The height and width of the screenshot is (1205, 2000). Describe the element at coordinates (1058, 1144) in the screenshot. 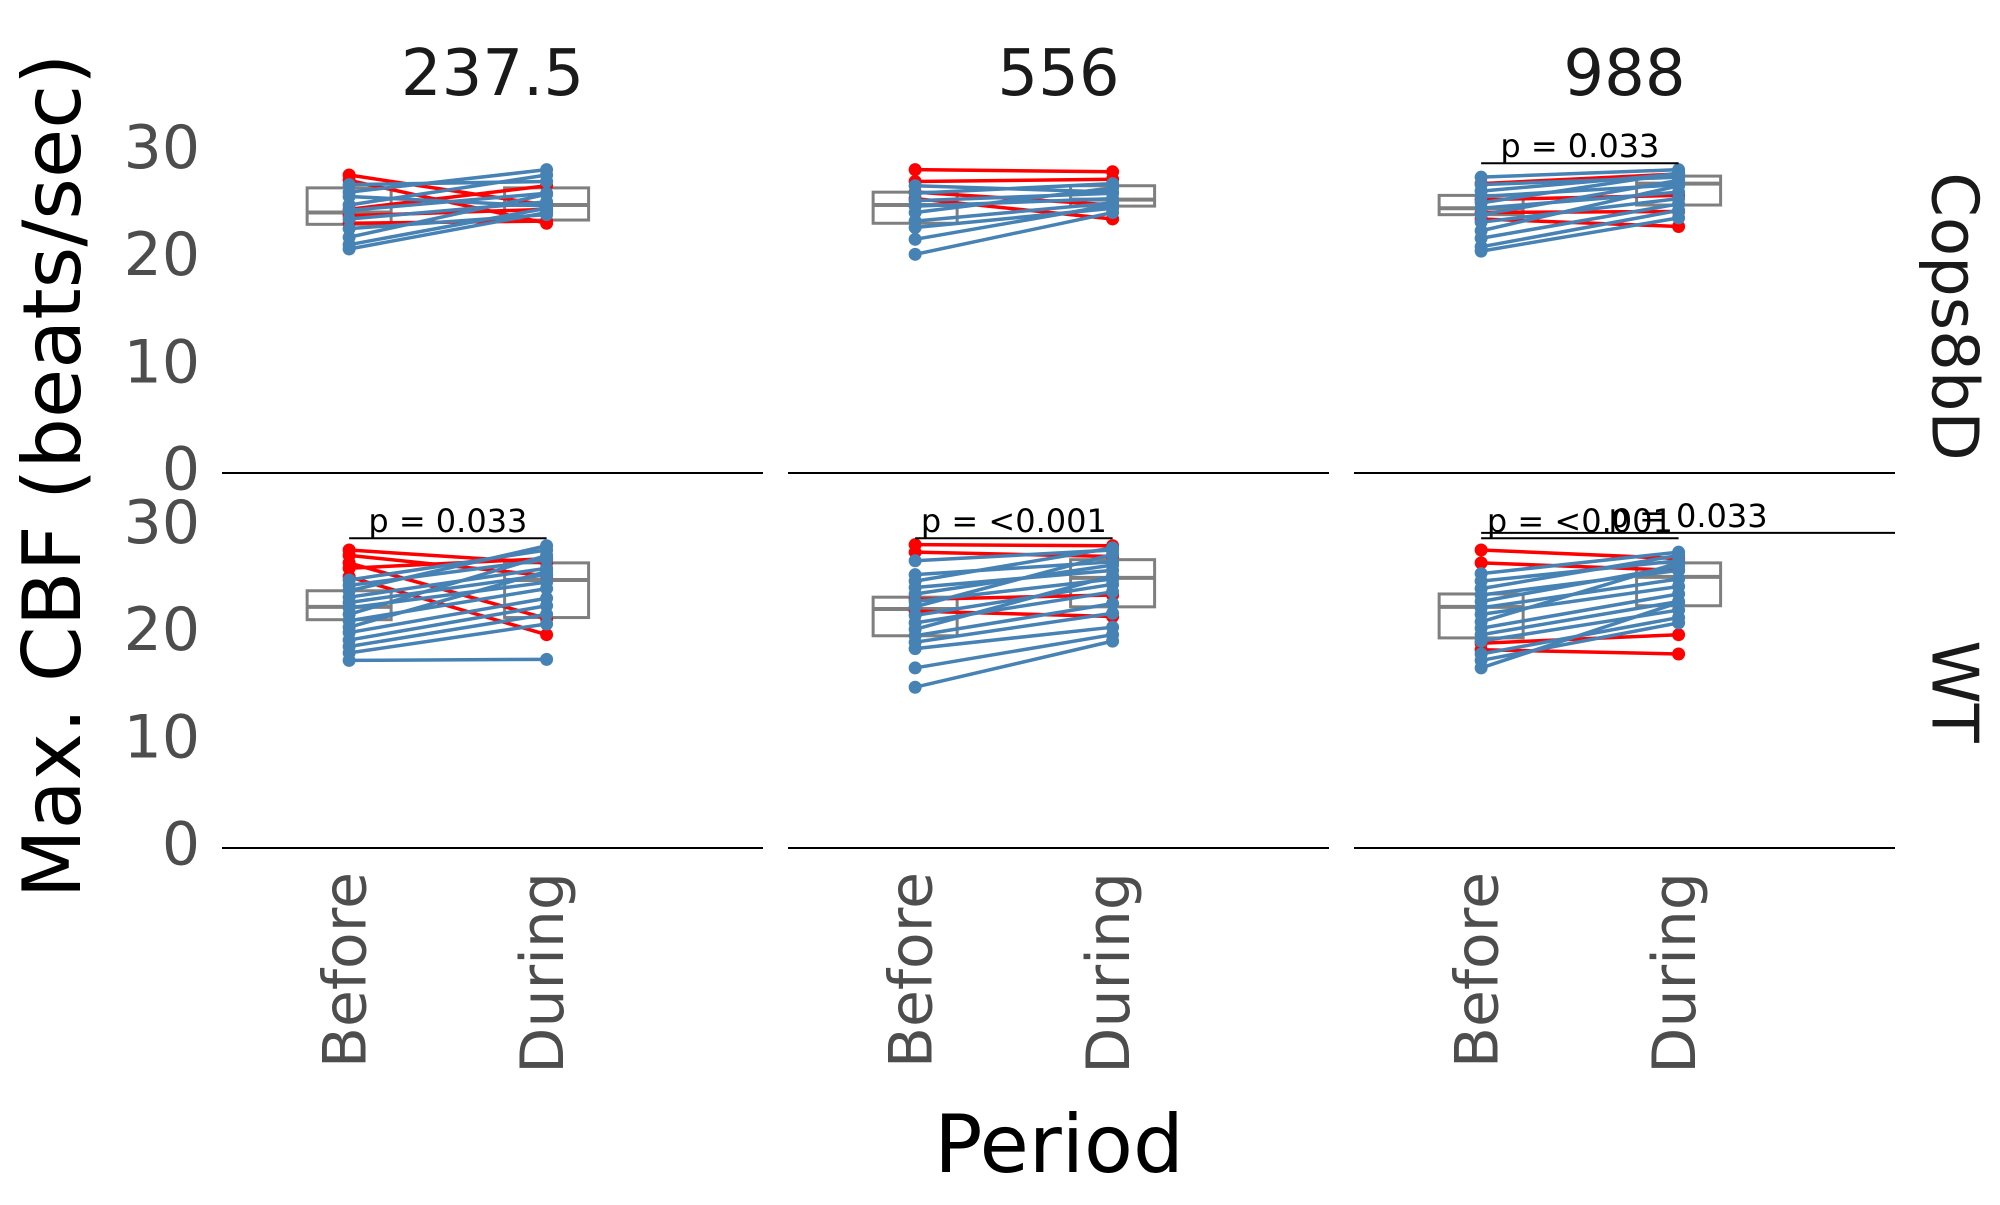

I see `x-axis-title: Period` at that location.